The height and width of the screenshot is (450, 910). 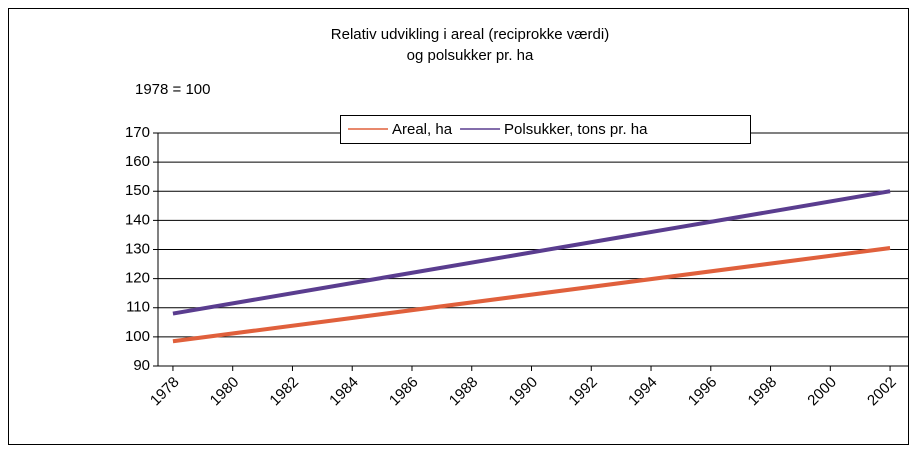 What do you see at coordinates (137, 278) in the screenshot?
I see `y-tick-label: 120` at bounding box center [137, 278].